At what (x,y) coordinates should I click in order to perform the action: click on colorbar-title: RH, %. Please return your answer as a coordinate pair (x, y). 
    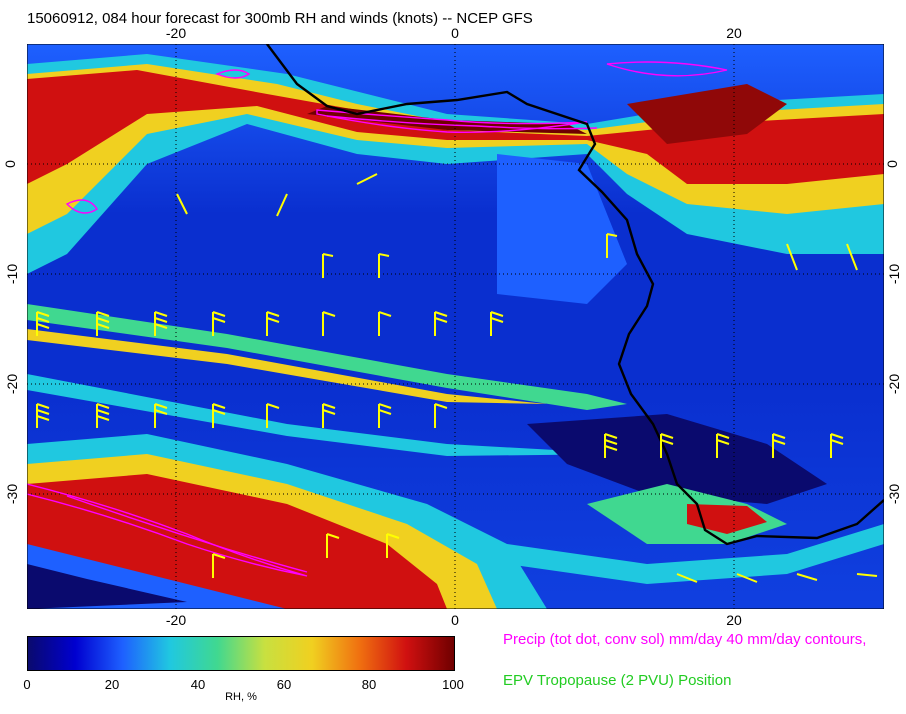
    Looking at the image, I should click on (241, 697).